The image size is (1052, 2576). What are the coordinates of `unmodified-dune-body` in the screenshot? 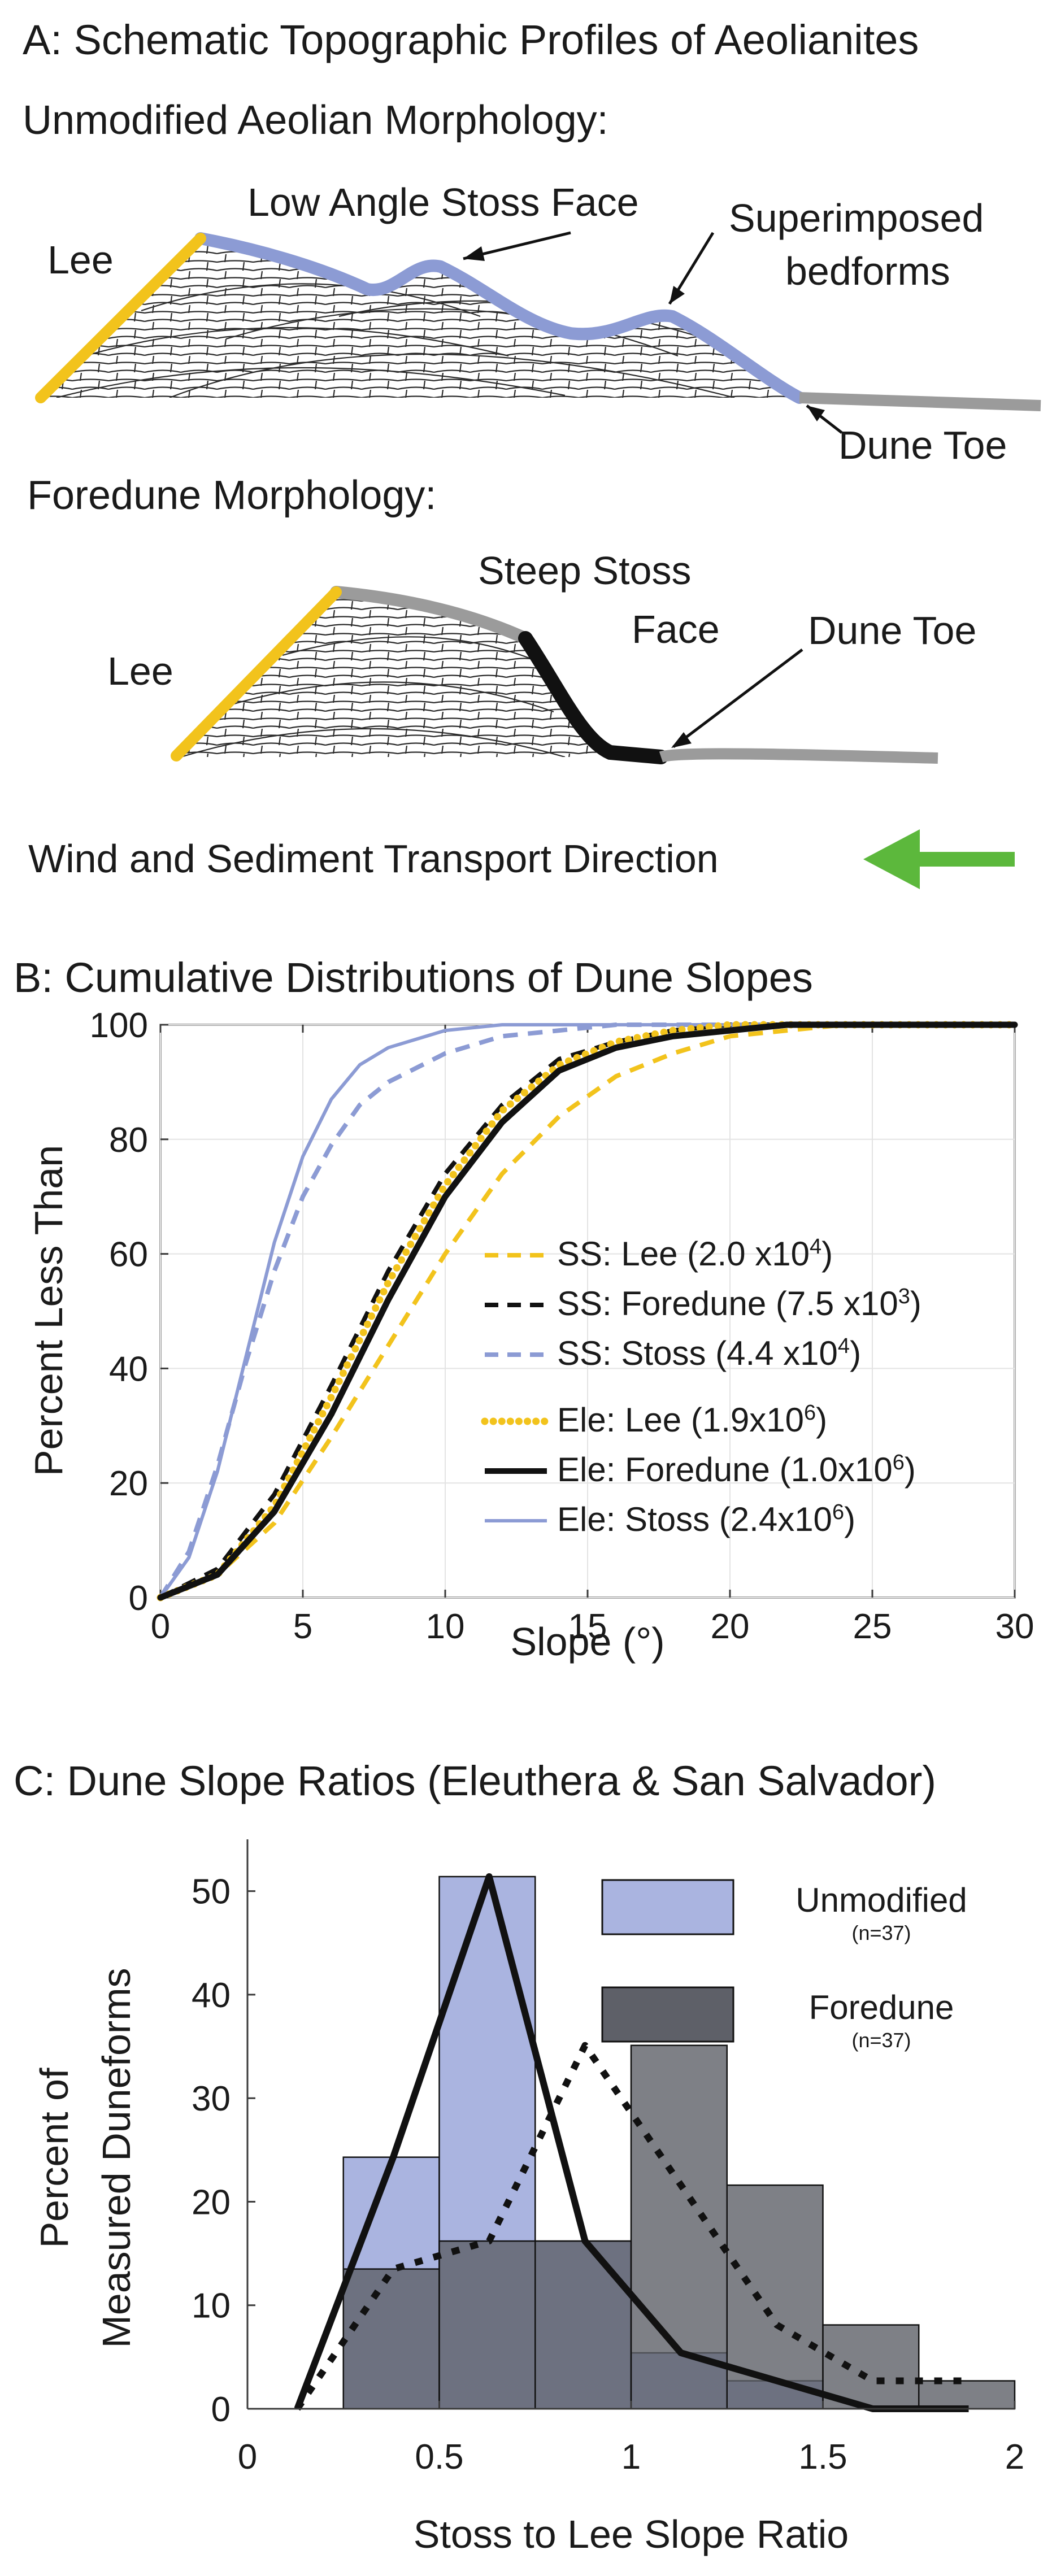 It's located at (419, 318).